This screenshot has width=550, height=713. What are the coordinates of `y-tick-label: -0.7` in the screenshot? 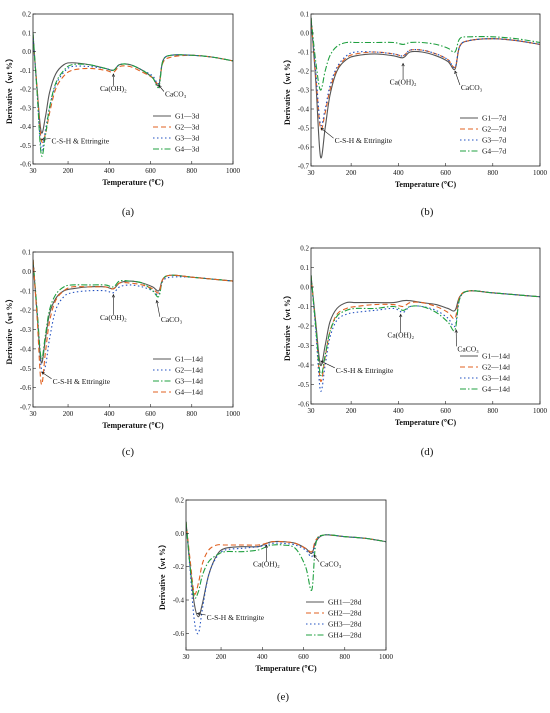 It's located at (26, 408).